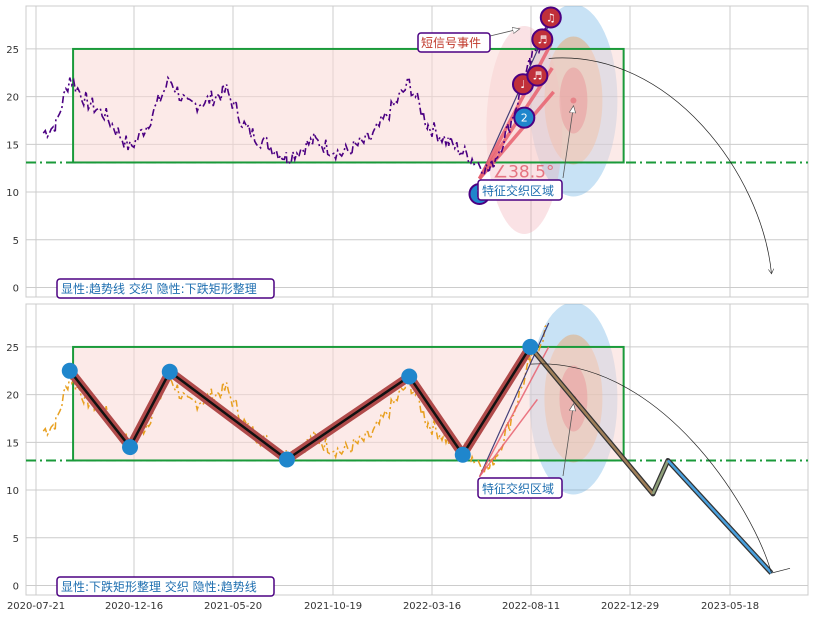 The height and width of the screenshot is (617, 813). What do you see at coordinates (567, 142) in the screenshot?
I see `top-zone-arrow` at bounding box center [567, 142].